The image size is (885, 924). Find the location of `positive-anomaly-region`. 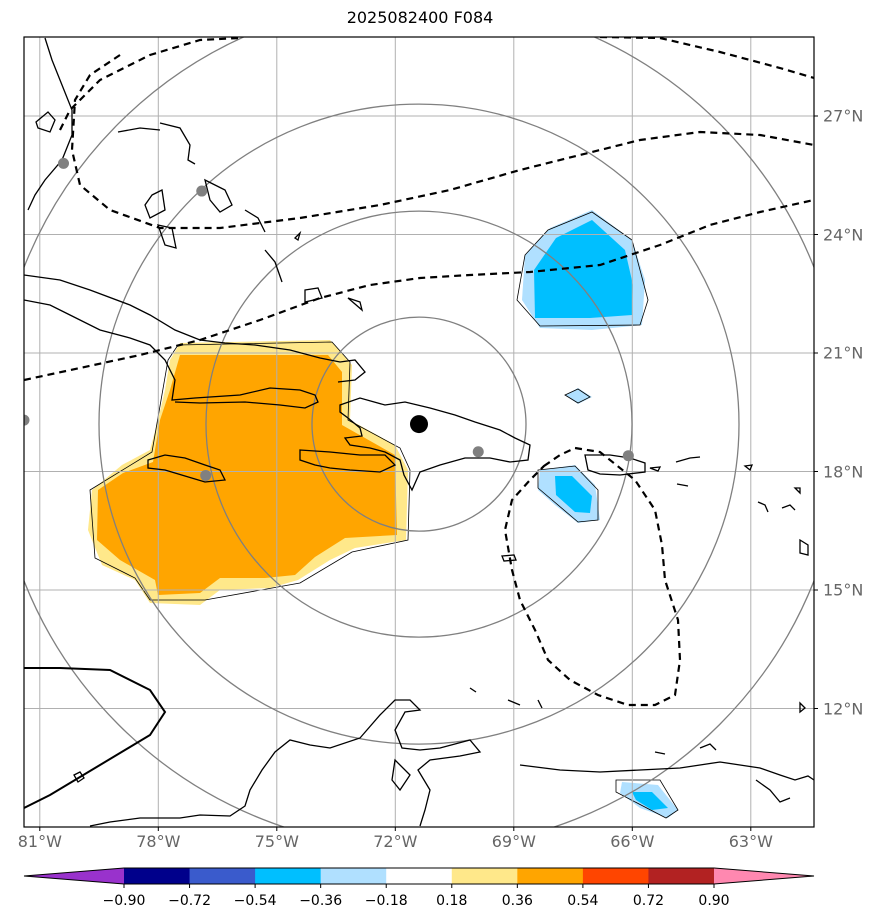

positive-anomaly-region is located at coordinates (248, 472).